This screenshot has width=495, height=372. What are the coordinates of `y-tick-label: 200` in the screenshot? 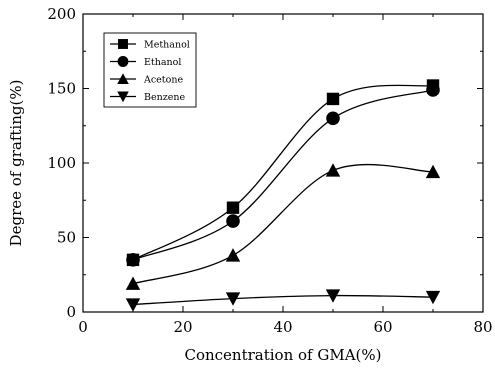 It's located at (61, 14).